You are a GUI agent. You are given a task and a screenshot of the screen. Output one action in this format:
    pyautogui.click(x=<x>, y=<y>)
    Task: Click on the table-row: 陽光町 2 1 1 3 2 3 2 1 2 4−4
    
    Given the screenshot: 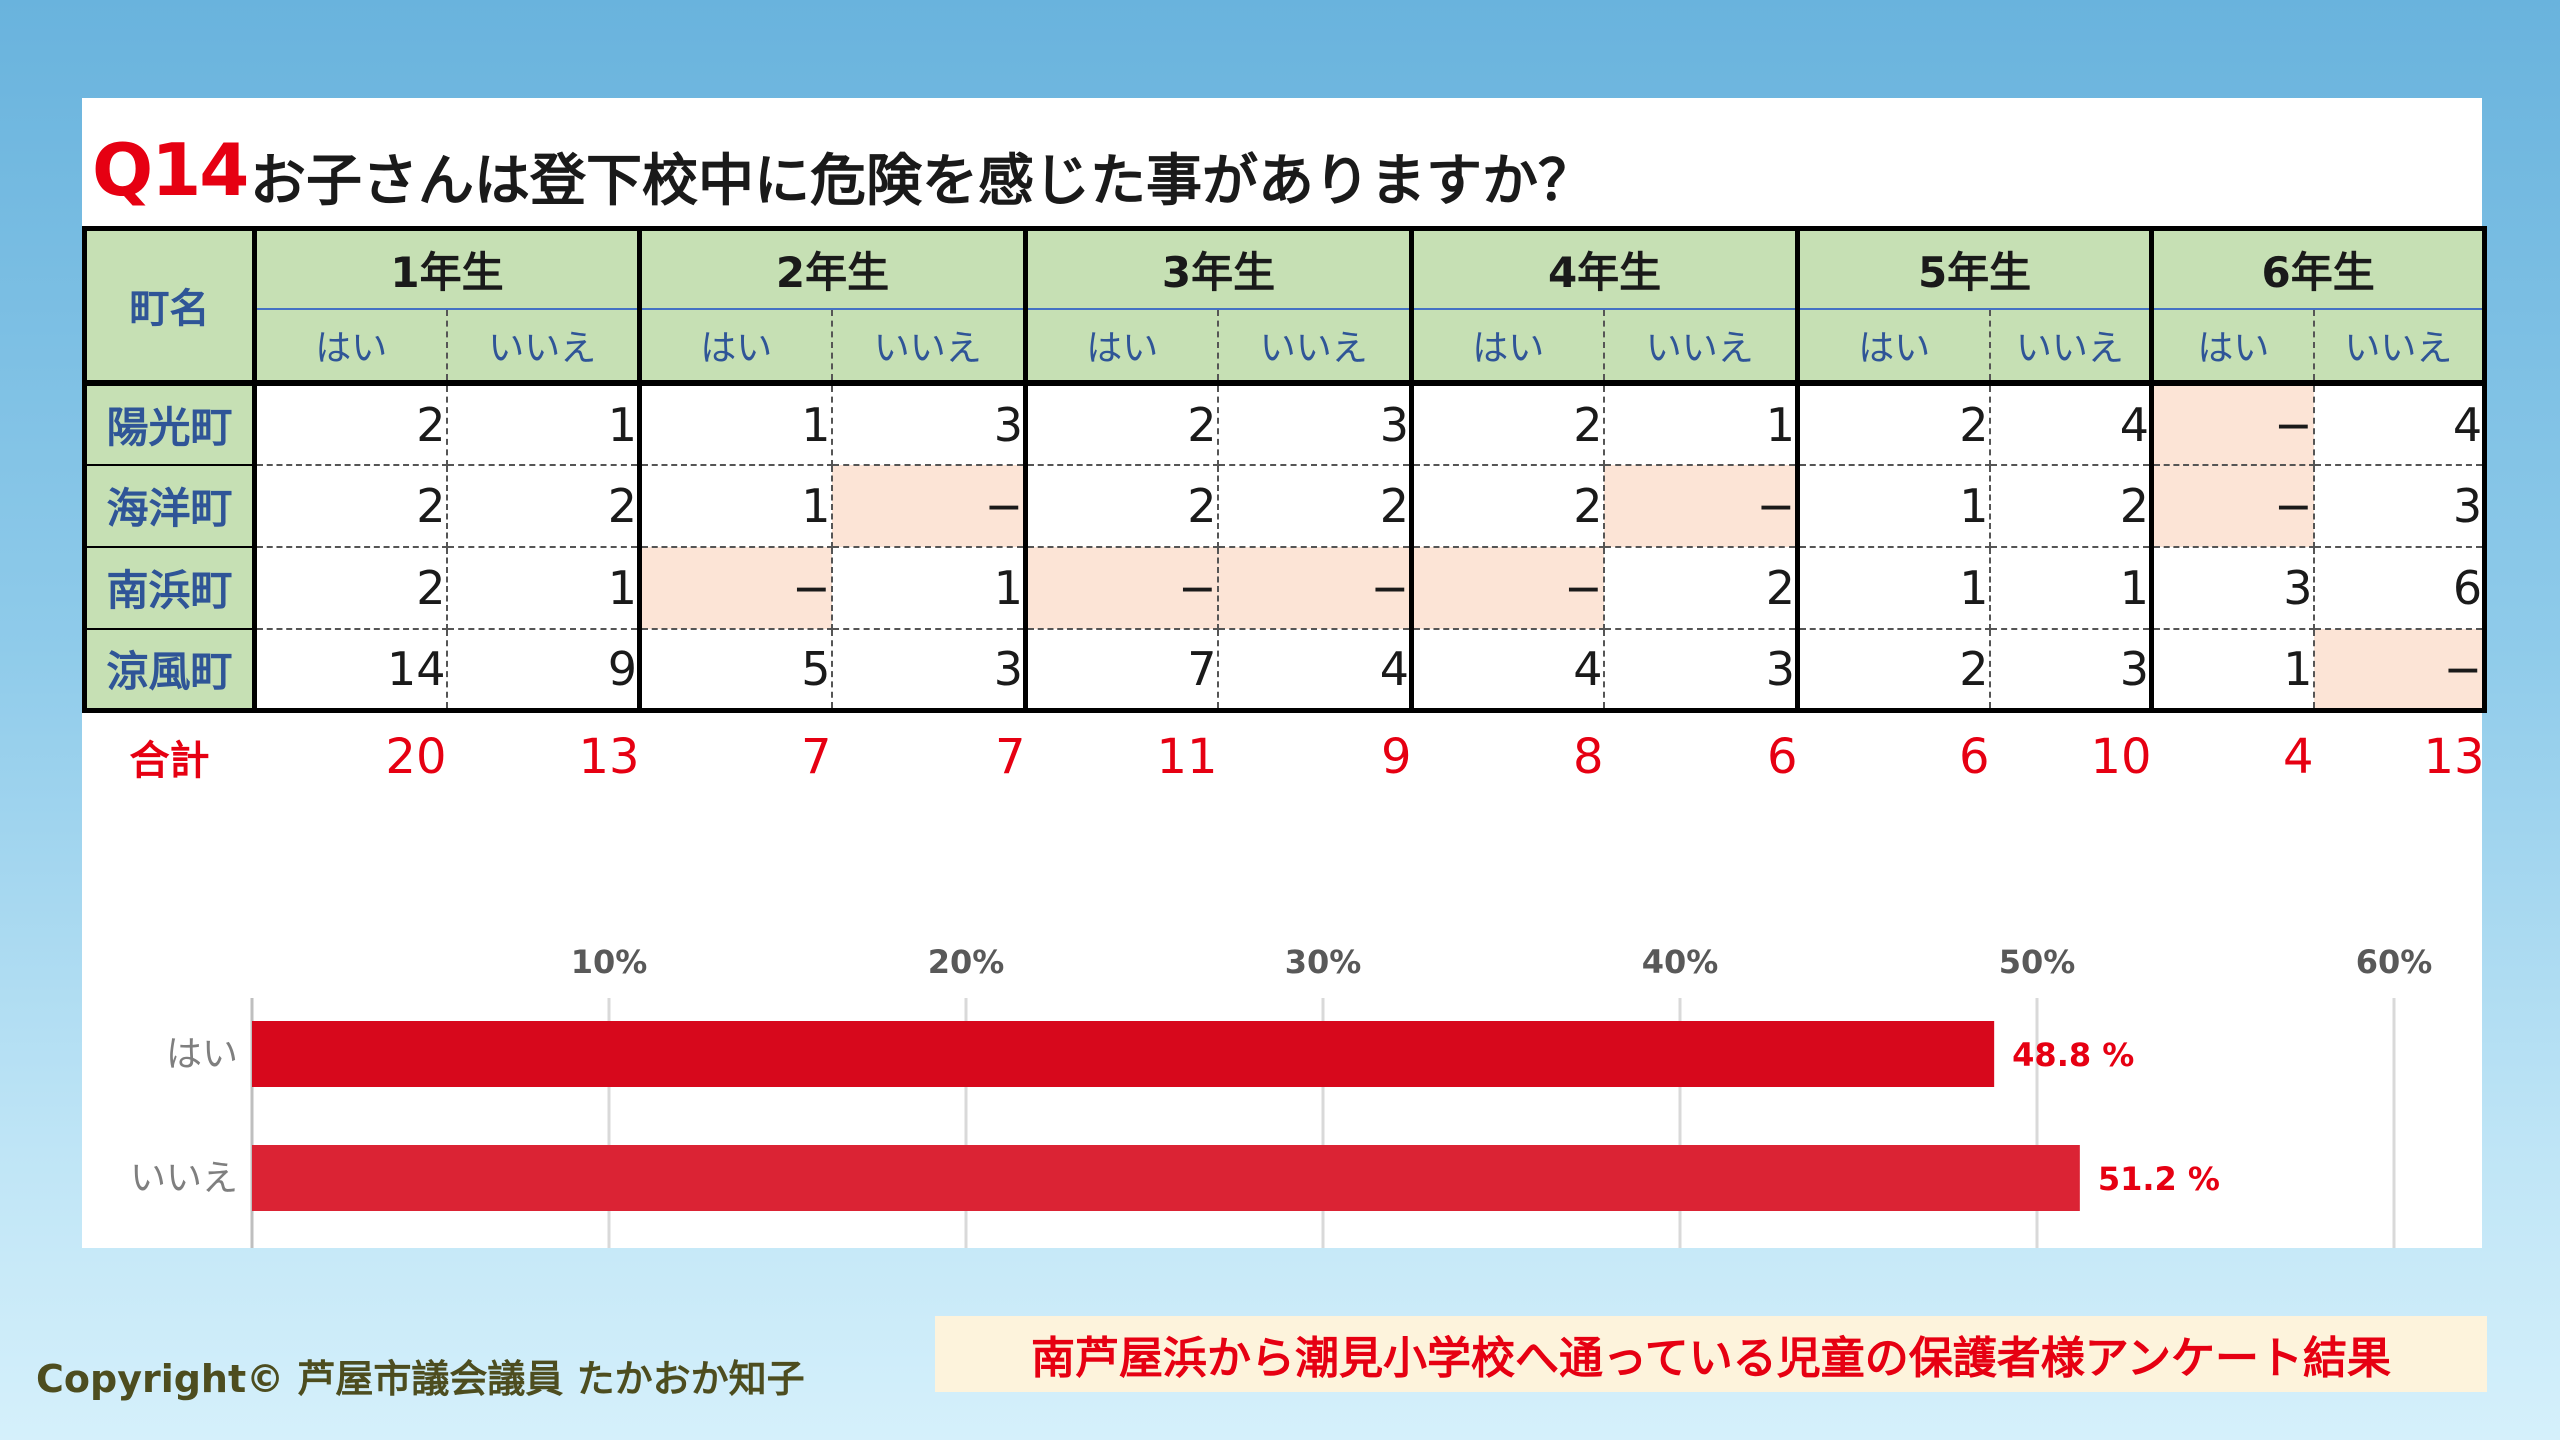 What is the action you would take?
    pyautogui.click(x=1285, y=423)
    